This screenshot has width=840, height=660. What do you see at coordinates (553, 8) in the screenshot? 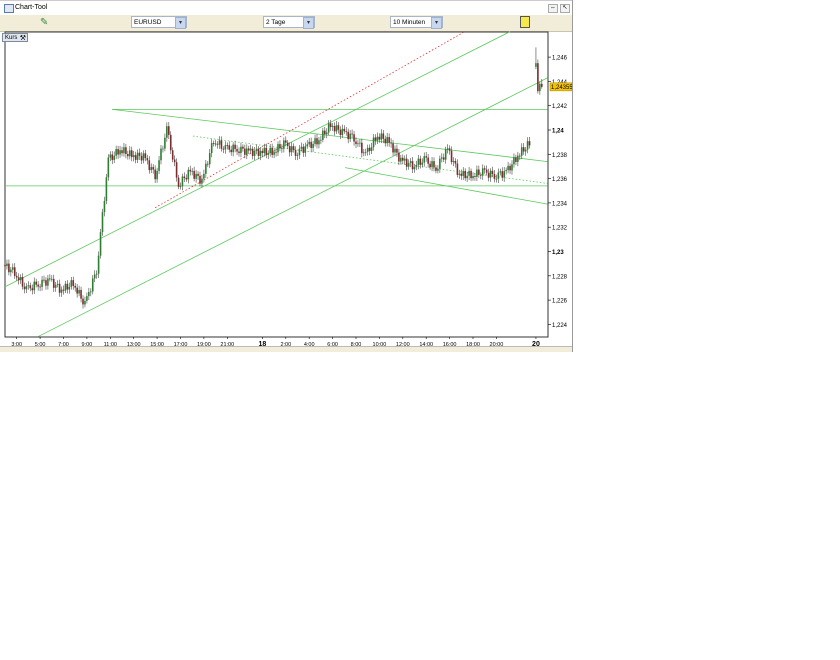
I see `restore-icon: ⇔` at bounding box center [553, 8].